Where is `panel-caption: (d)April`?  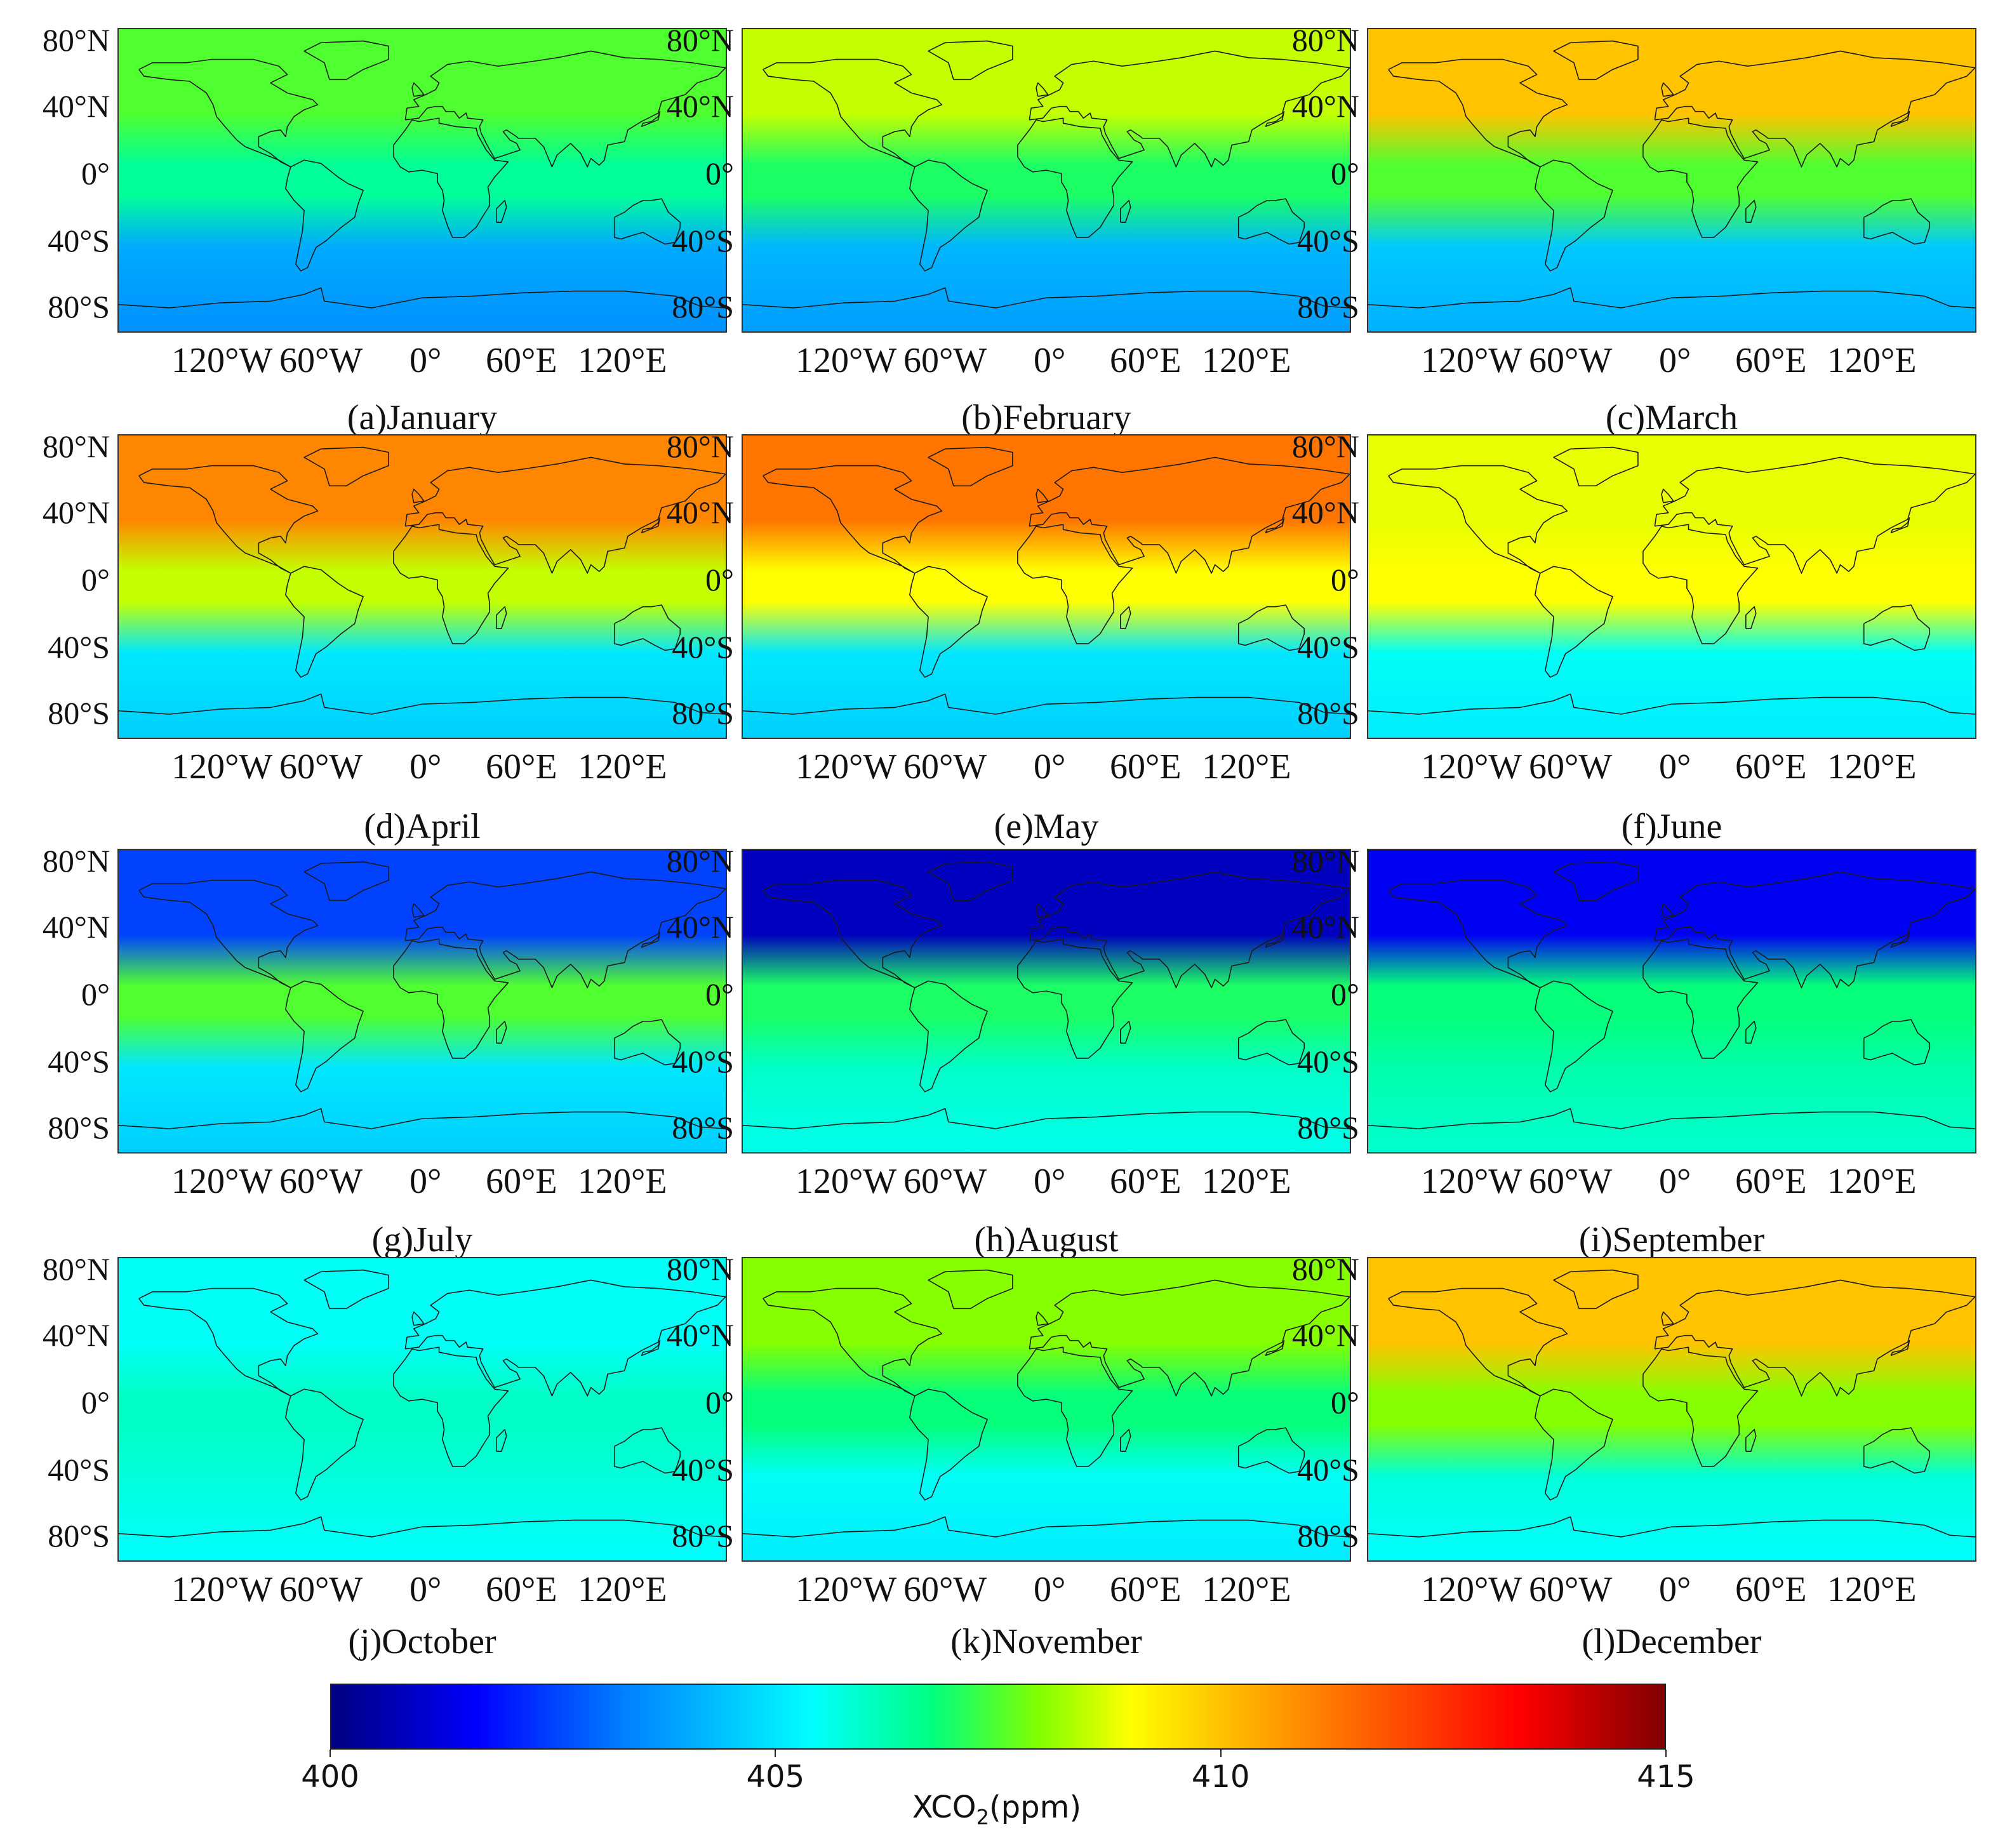 panel-caption: (d)April is located at coordinates (422, 827).